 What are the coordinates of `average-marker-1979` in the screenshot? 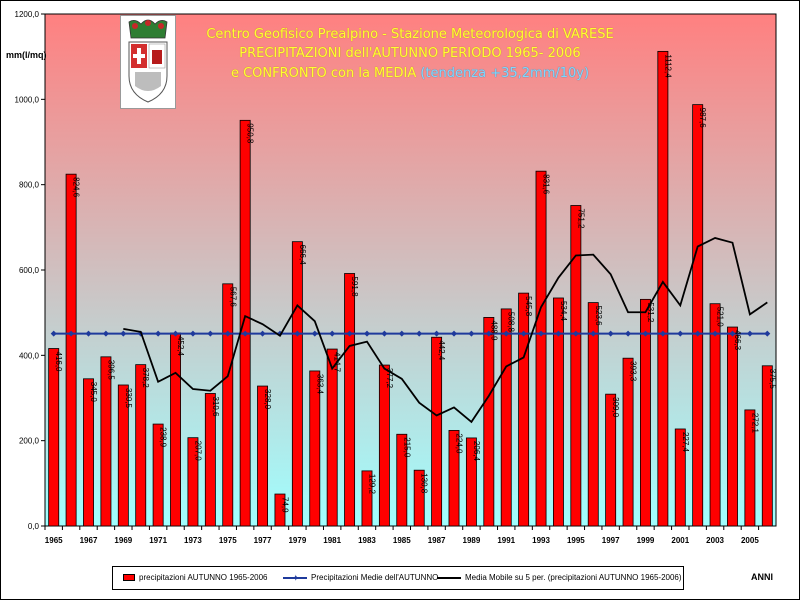 It's located at (297, 333).